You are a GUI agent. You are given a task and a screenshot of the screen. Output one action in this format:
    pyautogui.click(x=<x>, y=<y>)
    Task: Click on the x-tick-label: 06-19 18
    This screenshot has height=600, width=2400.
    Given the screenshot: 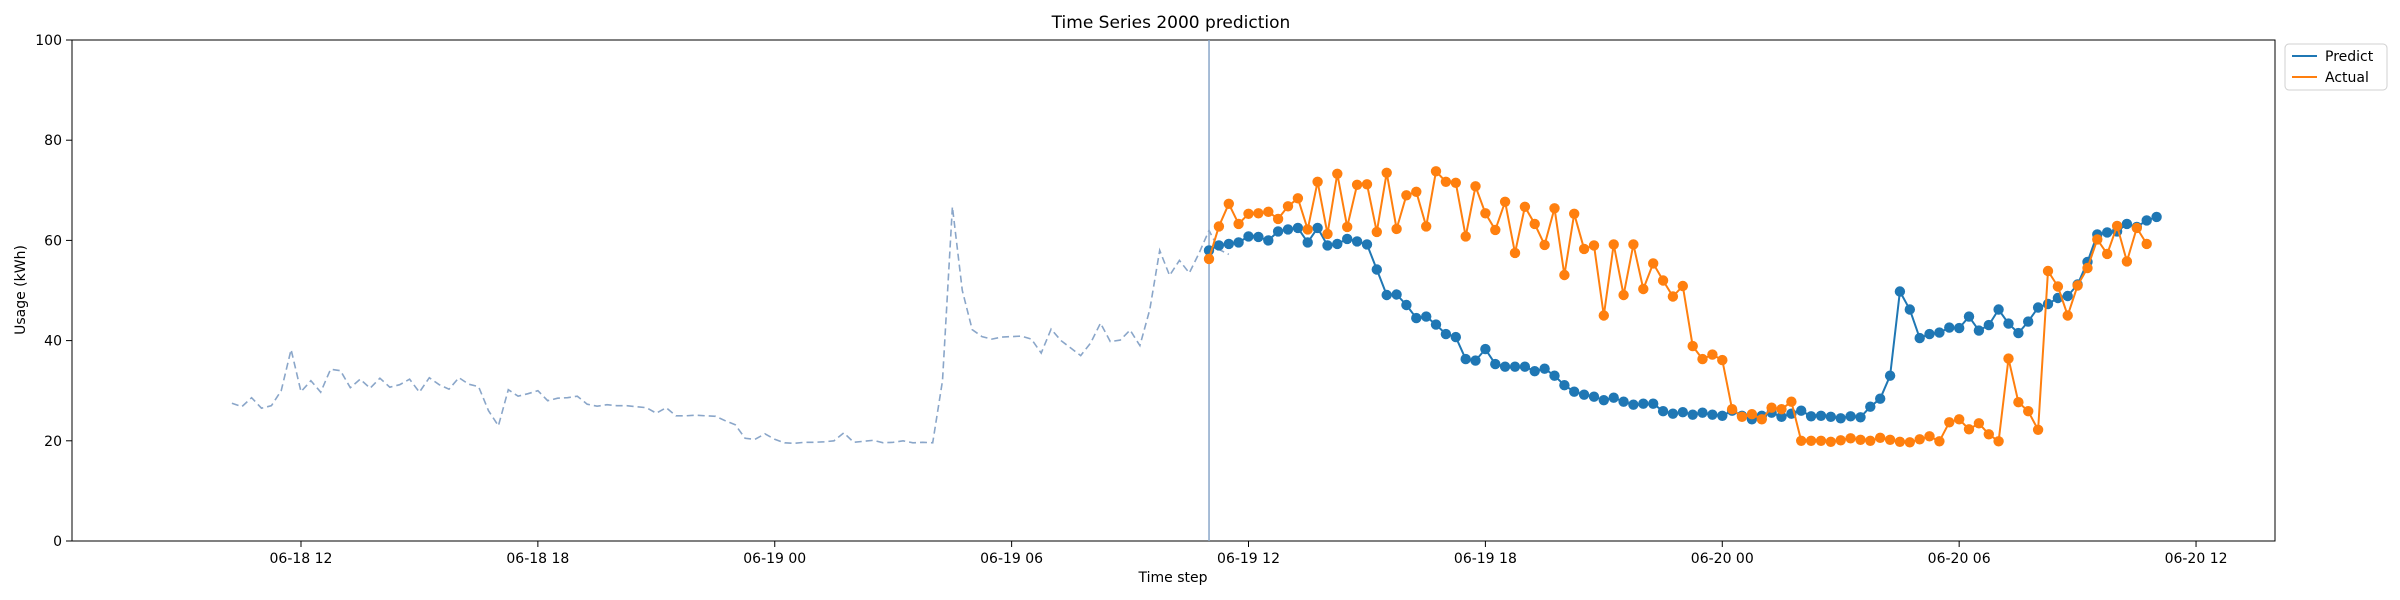 What is the action you would take?
    pyautogui.click(x=1485, y=559)
    